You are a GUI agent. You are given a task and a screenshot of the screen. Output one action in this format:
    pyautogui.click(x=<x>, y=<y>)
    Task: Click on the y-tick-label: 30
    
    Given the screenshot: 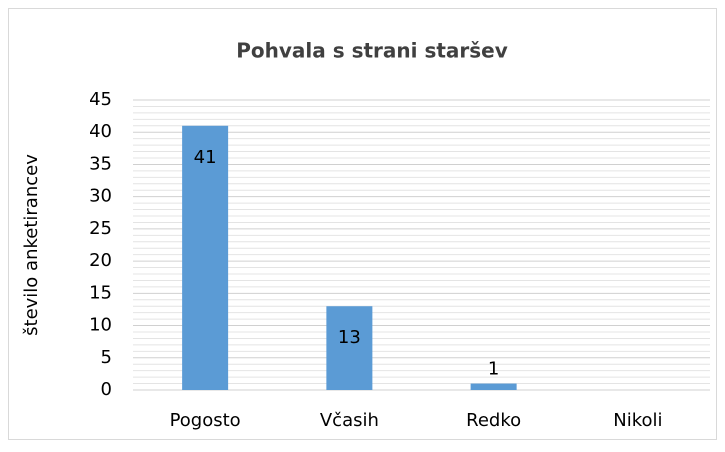 What is the action you would take?
    pyautogui.click(x=100, y=196)
    